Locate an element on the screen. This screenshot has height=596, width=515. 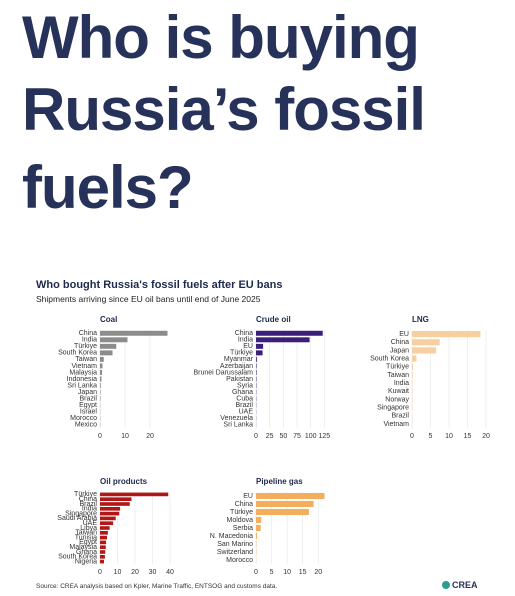
y-tick-label: Saudi Arabia is located at coordinates (77, 518).